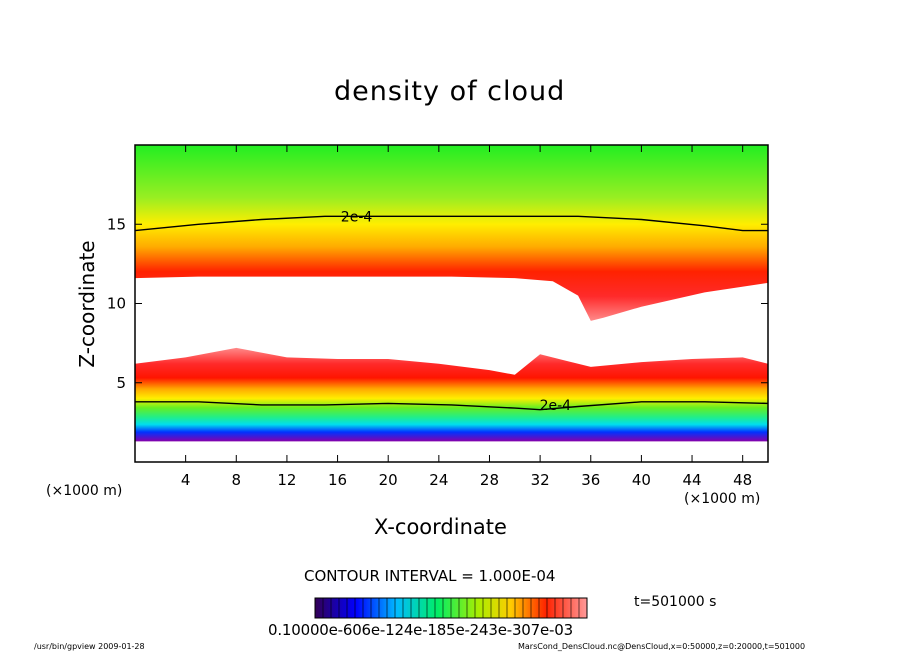  Describe the element at coordinates (456, 311) in the screenshot. I see `contour-labels: 2e-4 2e-4` at that location.